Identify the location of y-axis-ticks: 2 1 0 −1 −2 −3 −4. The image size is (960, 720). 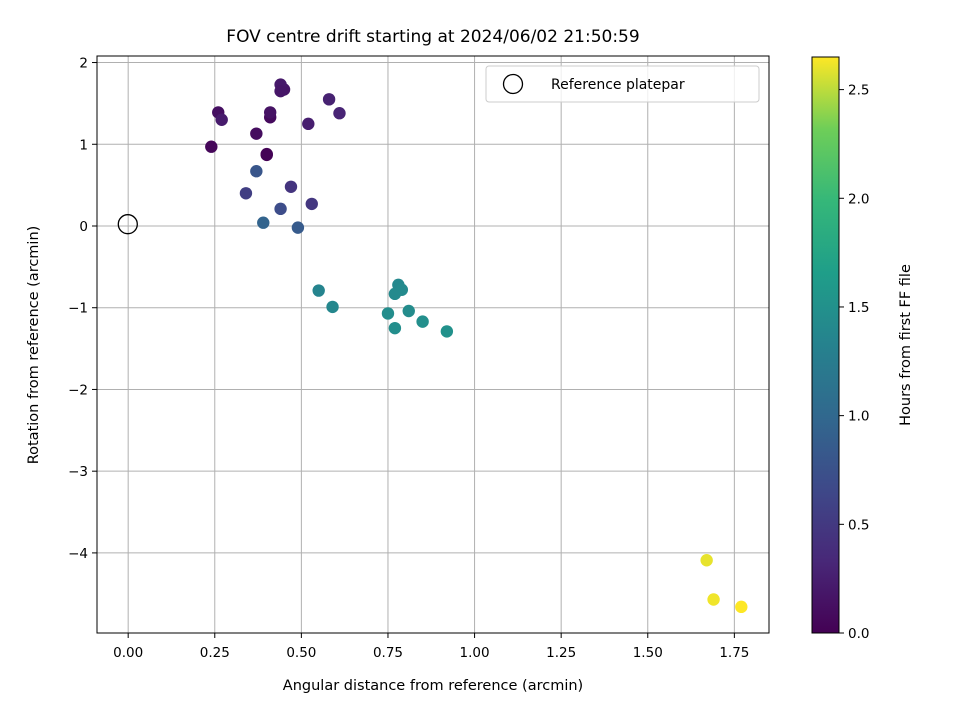
(82, 309).